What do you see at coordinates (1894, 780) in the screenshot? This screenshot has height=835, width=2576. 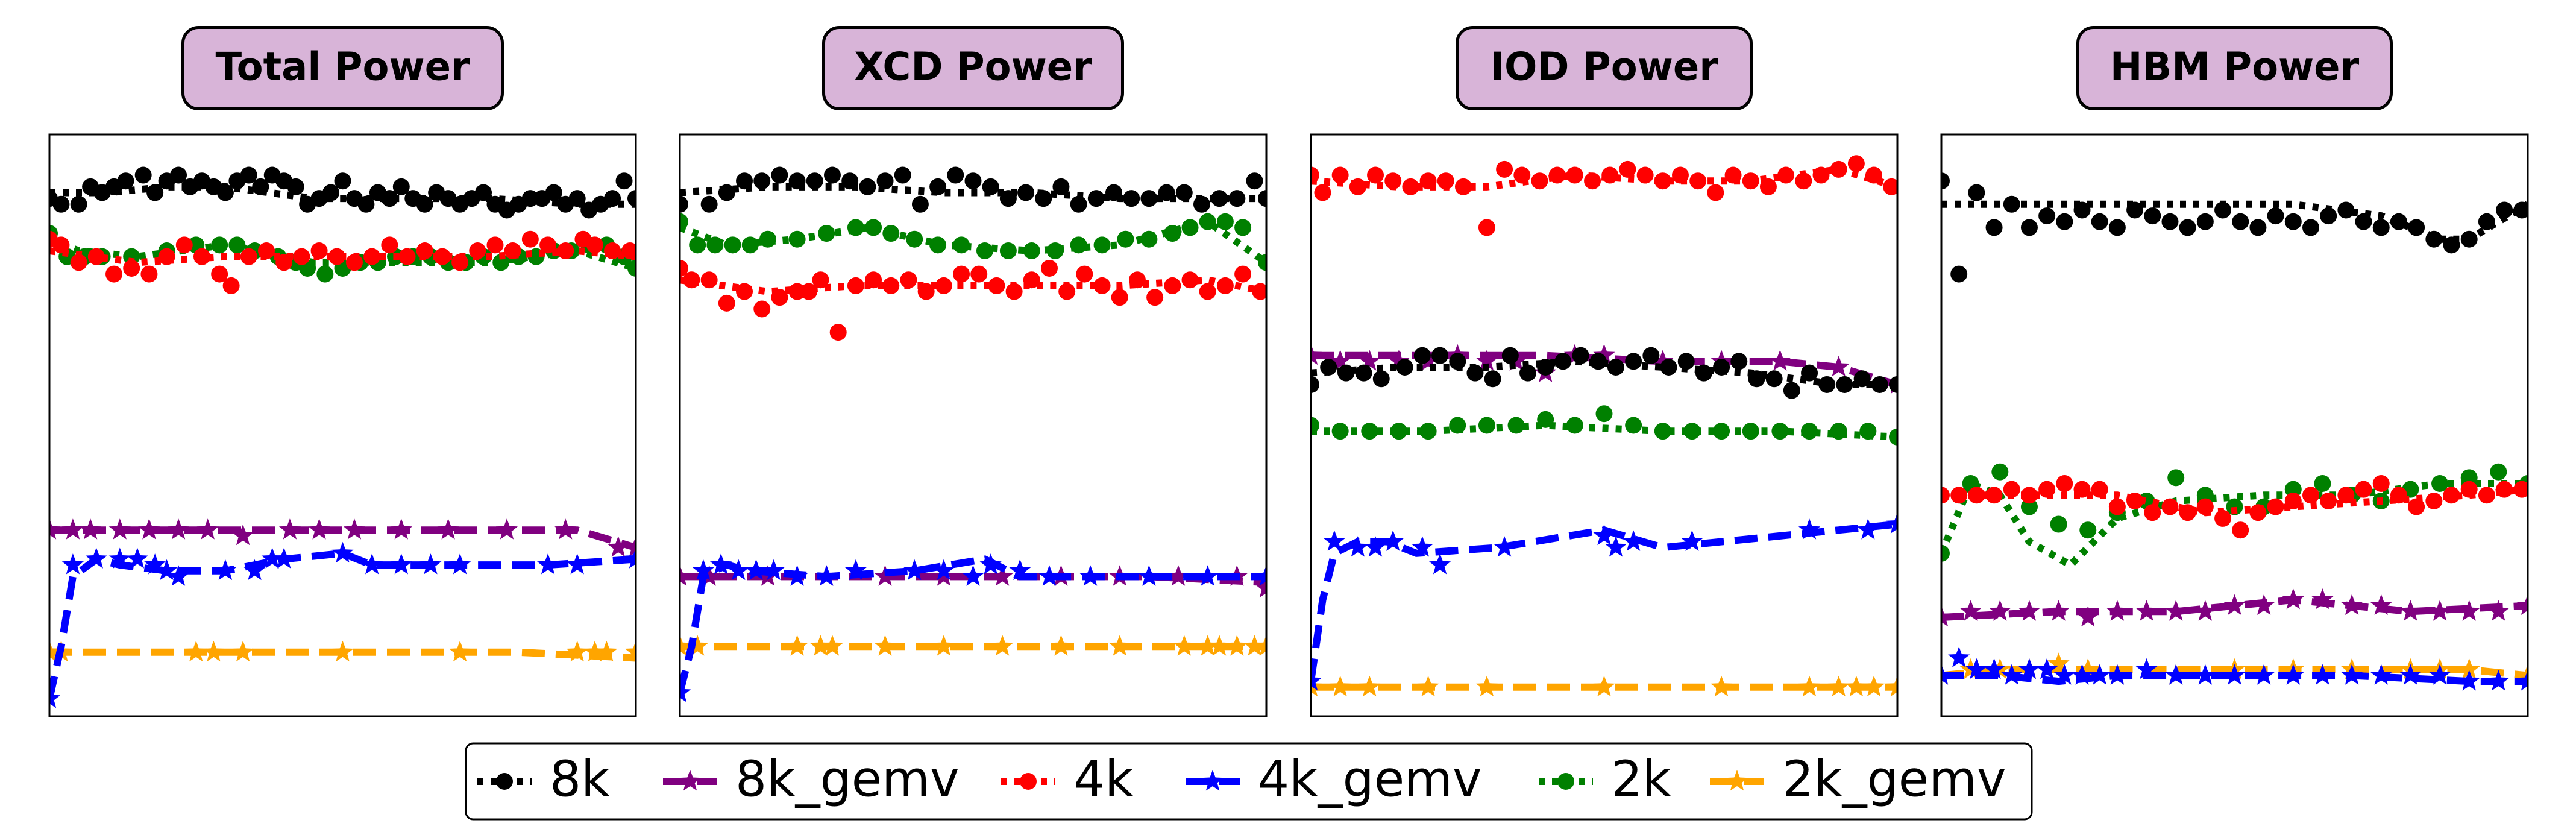 I see `legend-label: 2k_gemv` at bounding box center [1894, 780].